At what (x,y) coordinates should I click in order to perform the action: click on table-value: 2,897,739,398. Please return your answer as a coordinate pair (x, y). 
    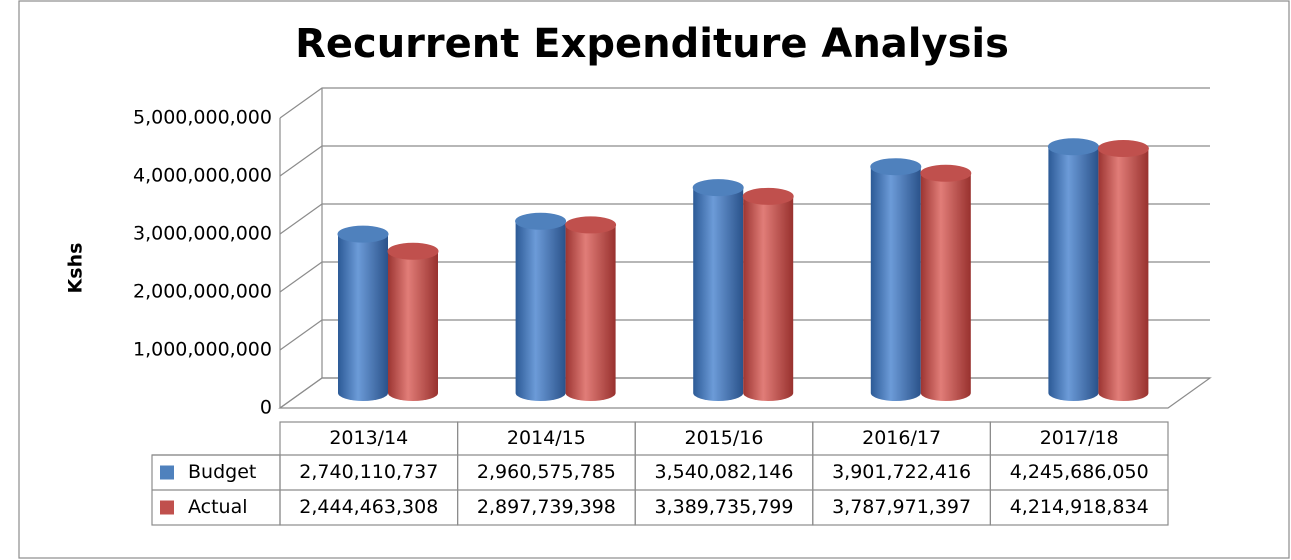
    Looking at the image, I should click on (546, 507).